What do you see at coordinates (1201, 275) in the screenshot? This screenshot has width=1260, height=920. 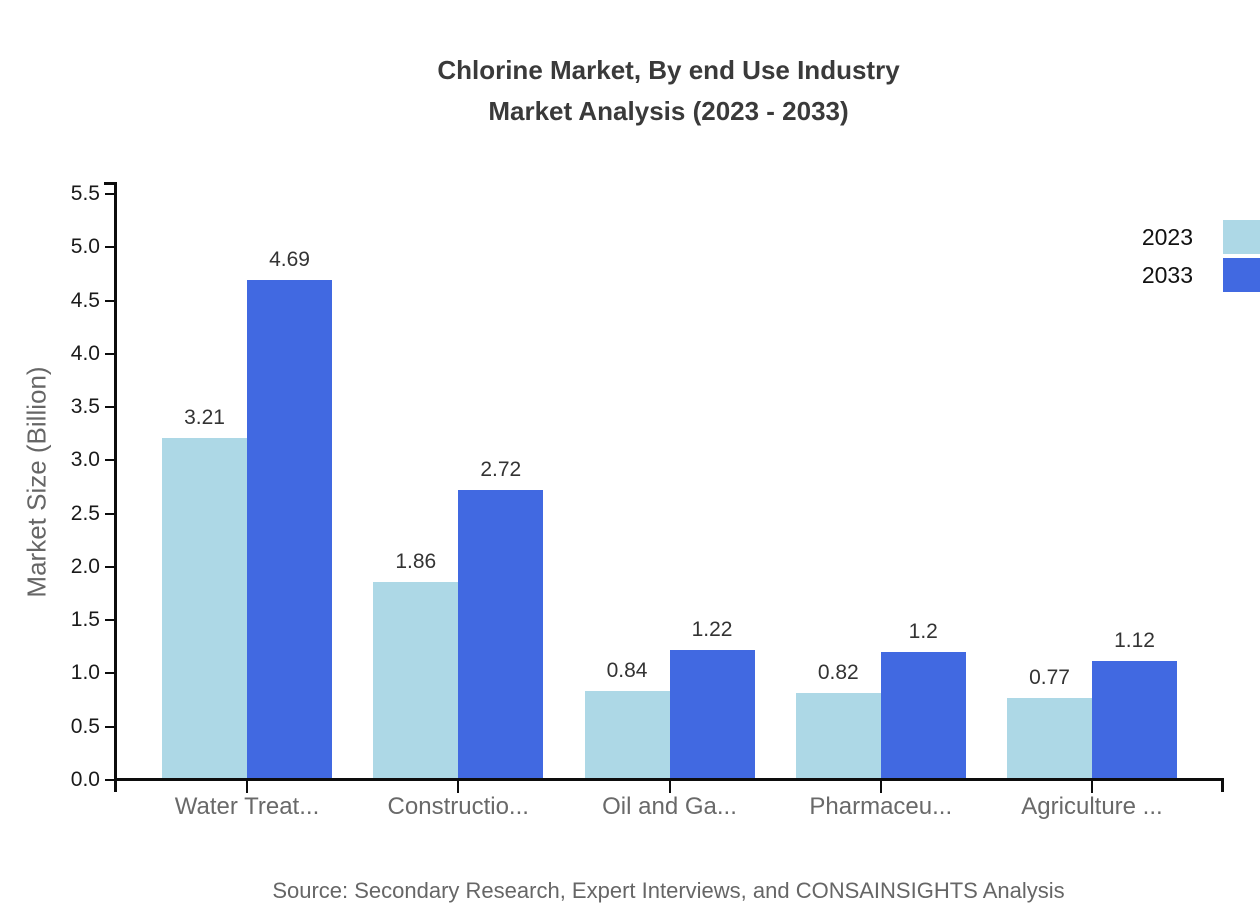 I see `legend-item-2033: 2033` at bounding box center [1201, 275].